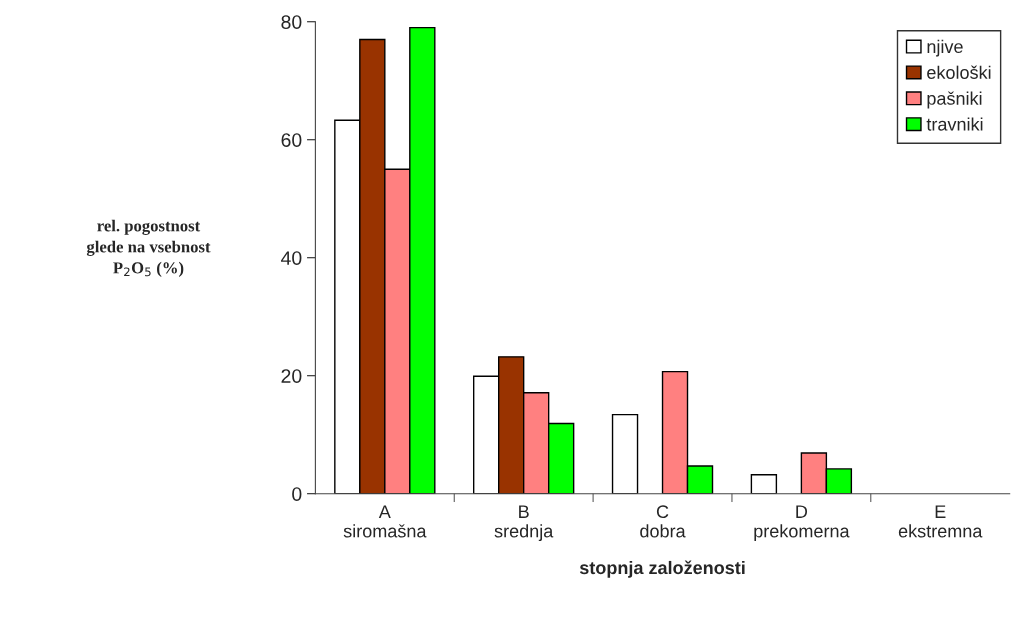 The image size is (1024, 621). Describe the element at coordinates (524, 523) in the screenshot. I see `x-tick-label: B srednja` at that location.